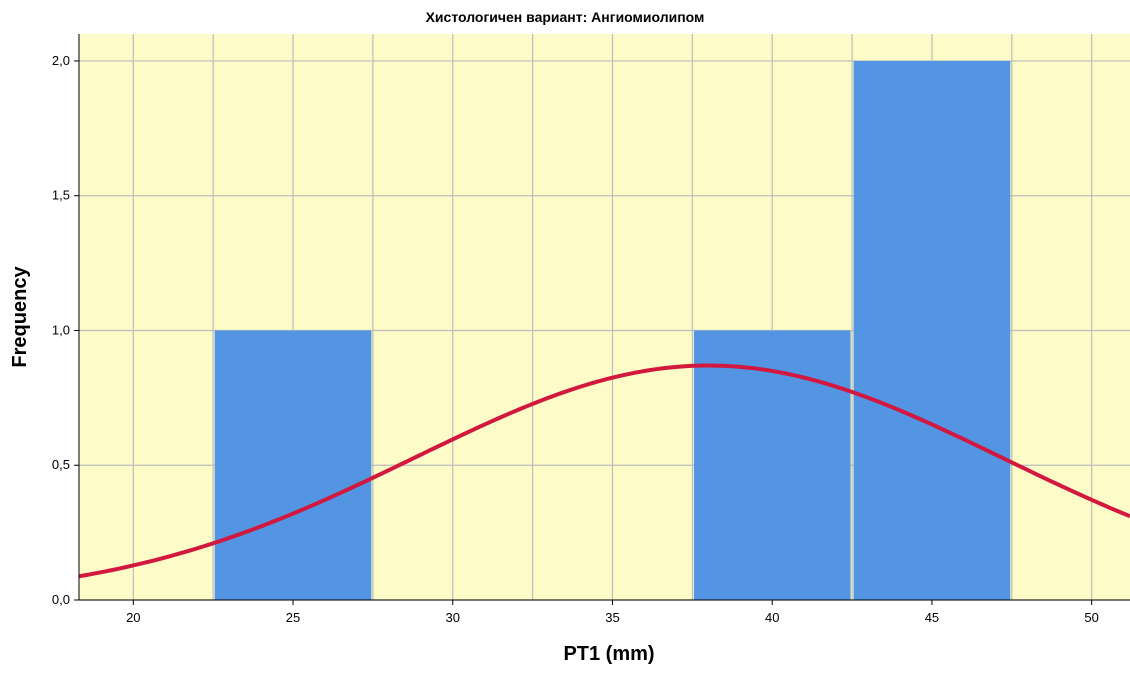 This screenshot has height=673, width=1130. What do you see at coordinates (772, 617) in the screenshot?
I see `x-tick-label: 40` at bounding box center [772, 617].